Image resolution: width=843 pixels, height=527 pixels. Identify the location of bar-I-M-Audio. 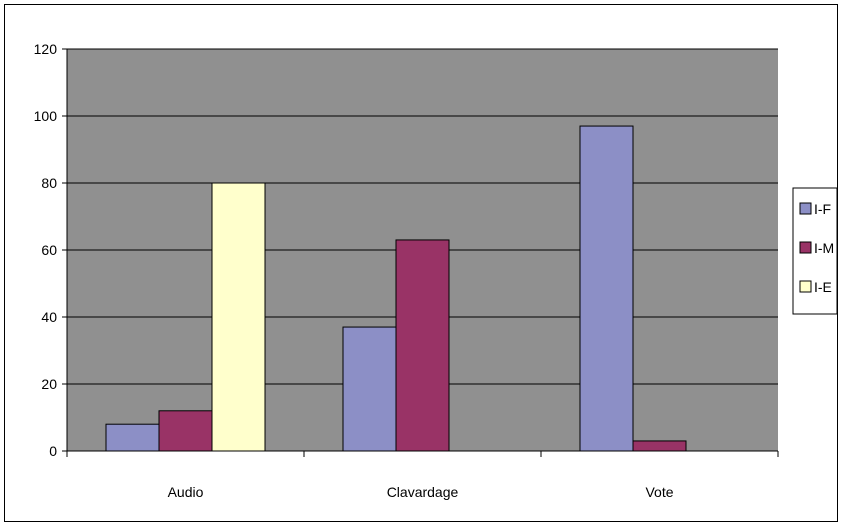
(185, 431).